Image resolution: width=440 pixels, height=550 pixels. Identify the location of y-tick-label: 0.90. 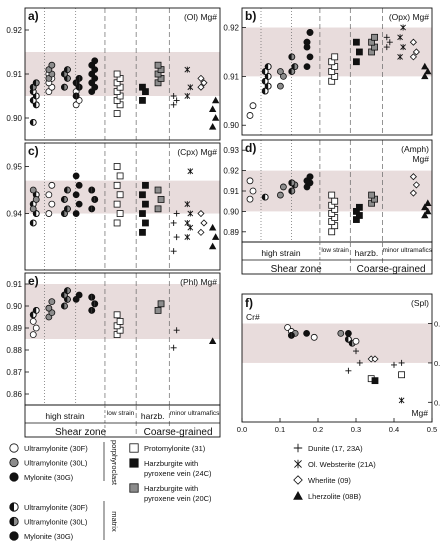
(14, 306).